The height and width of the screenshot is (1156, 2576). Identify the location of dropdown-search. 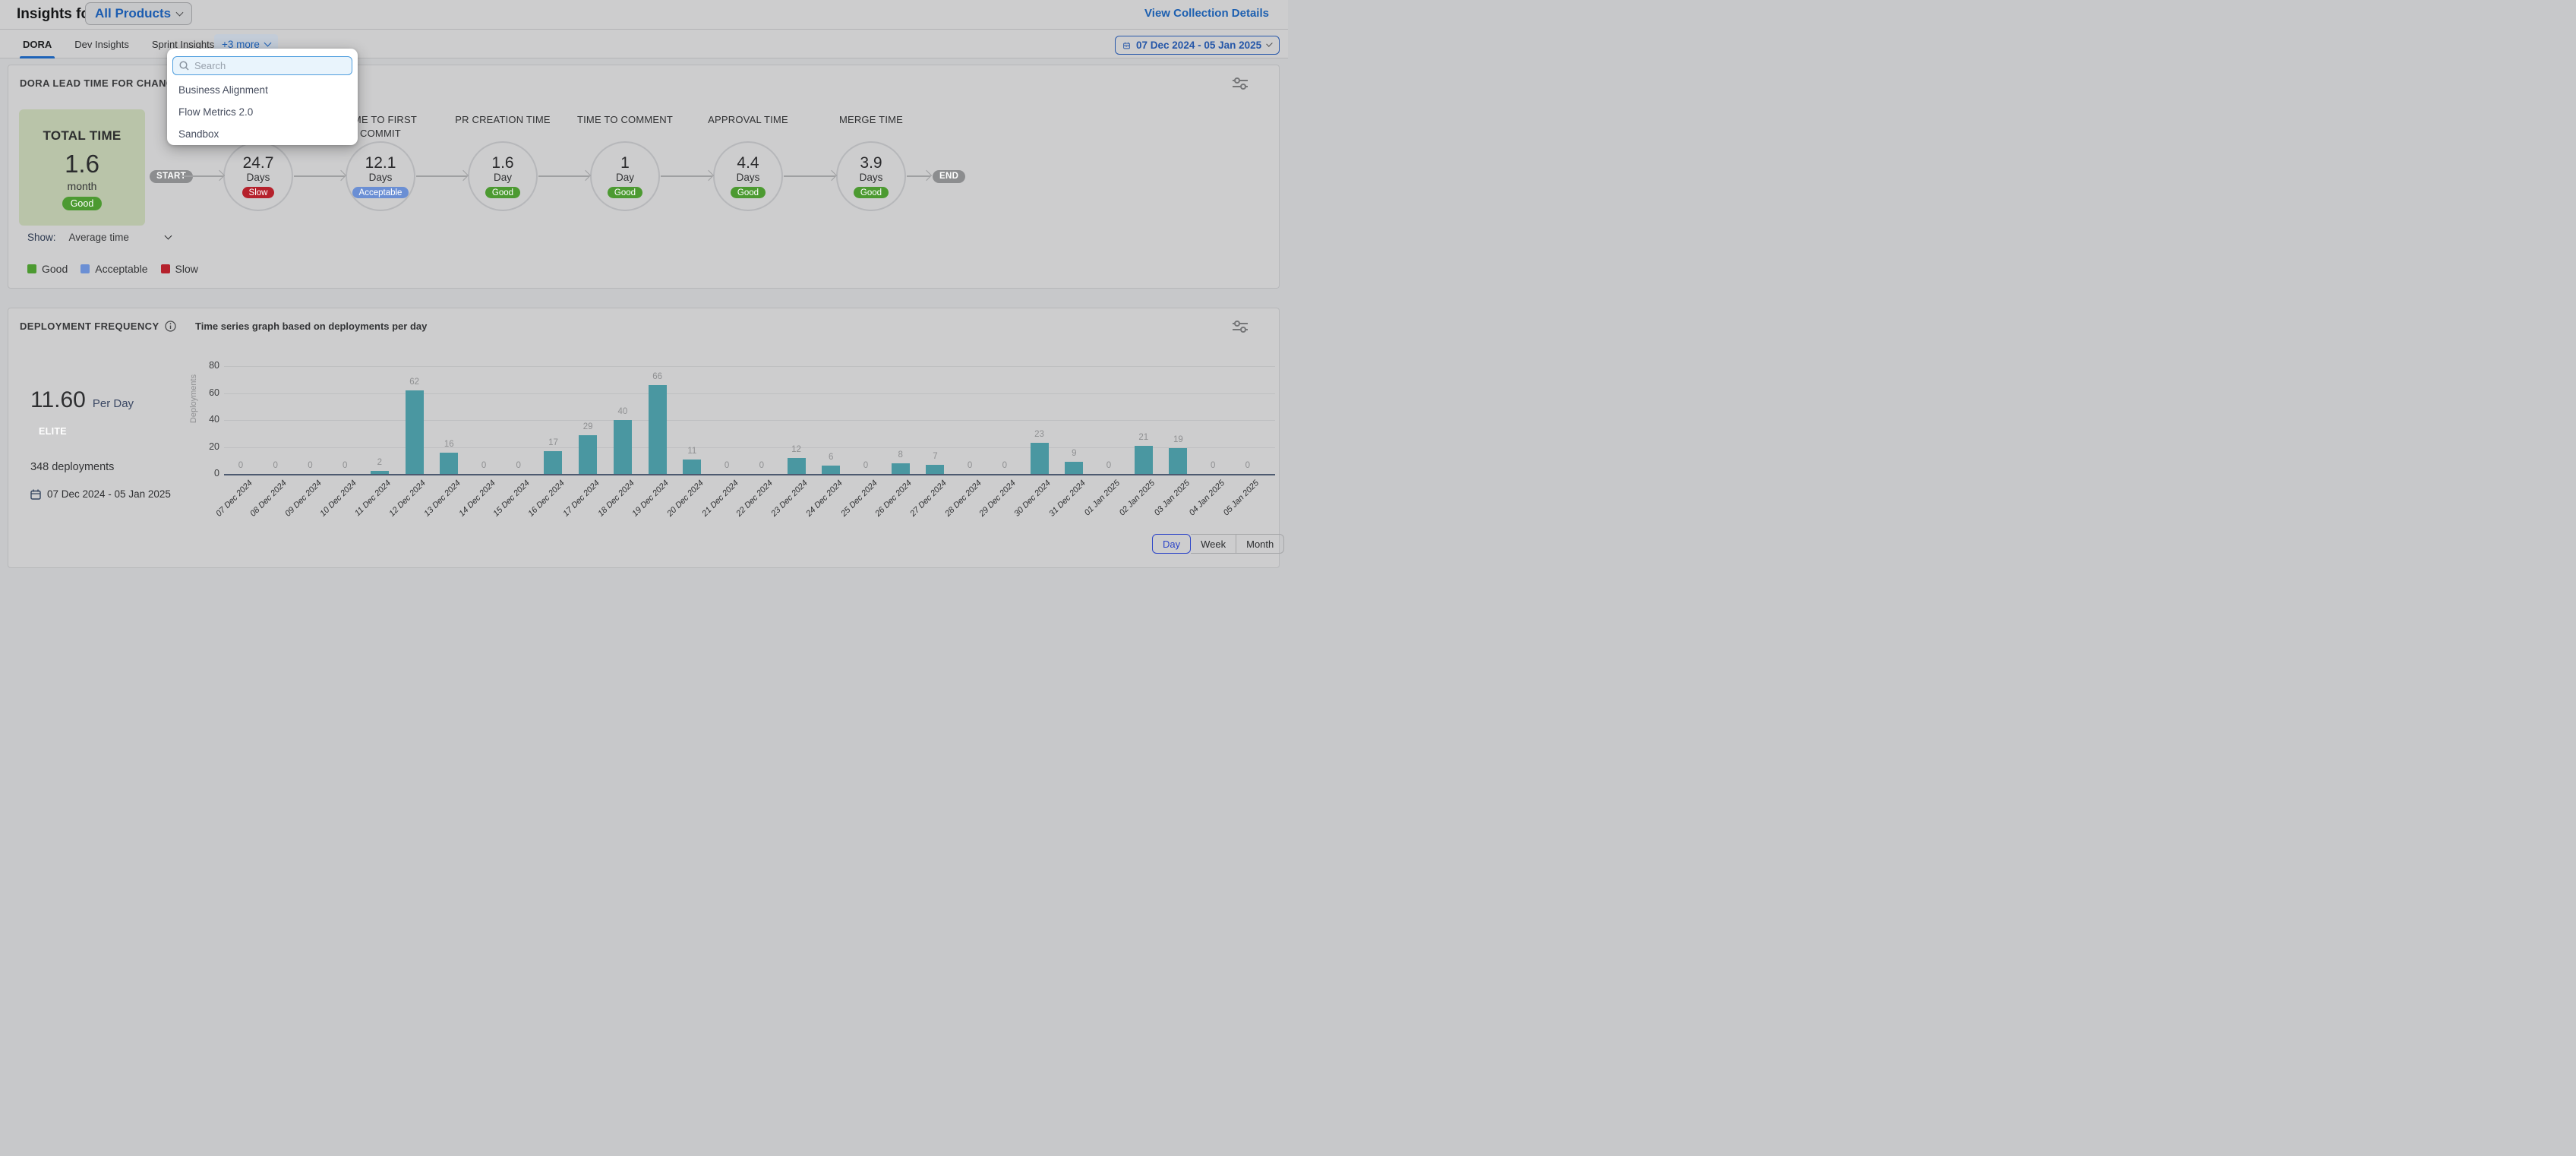
(262, 65).